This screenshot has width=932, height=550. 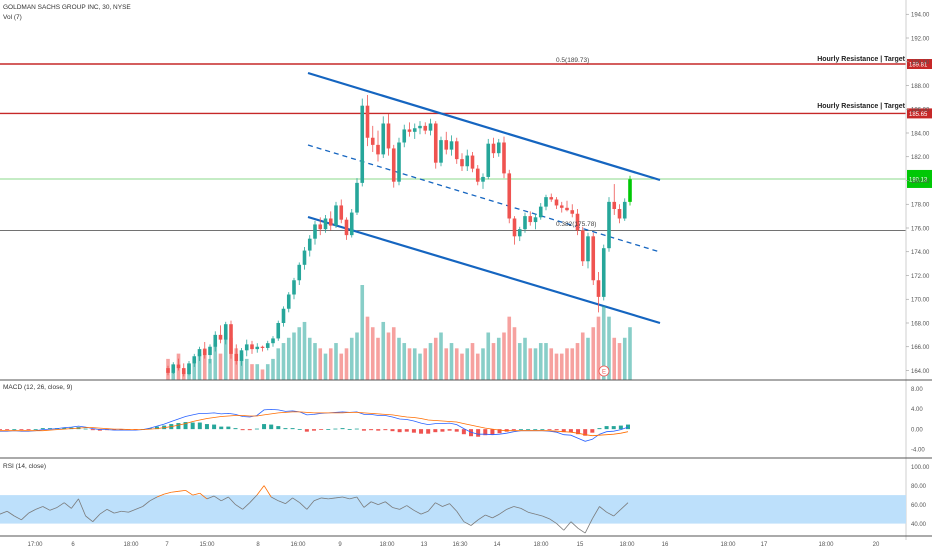 I want to click on rsi-label: RSI (14, close), so click(x=24, y=466).